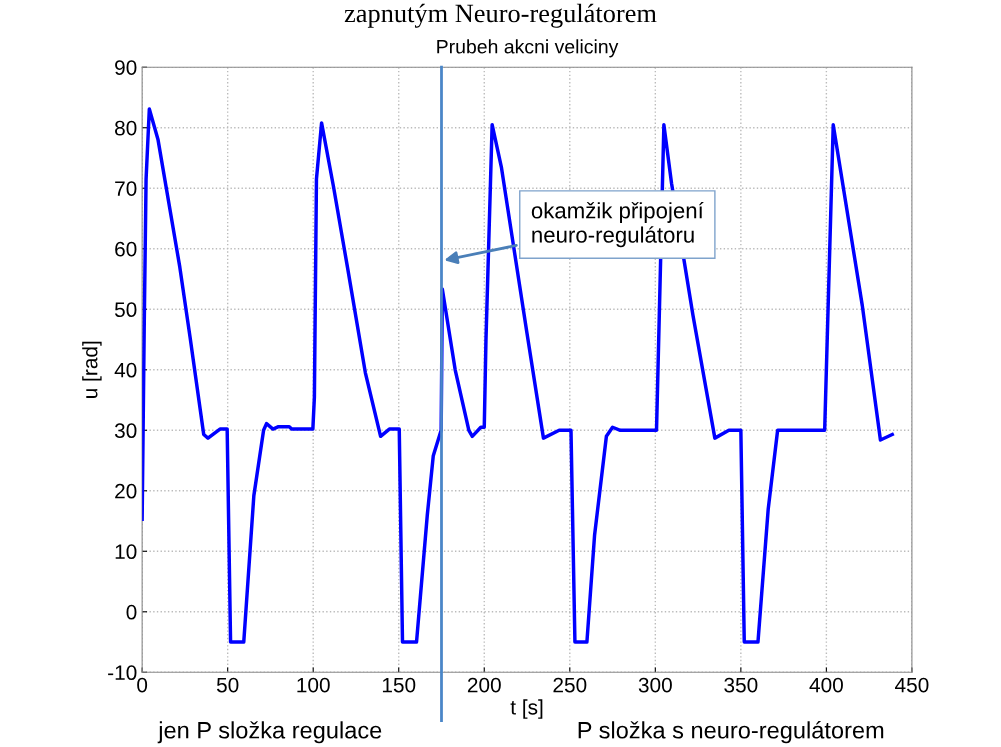  What do you see at coordinates (131, 612) in the screenshot?
I see `y-tick-label: 0` at bounding box center [131, 612].